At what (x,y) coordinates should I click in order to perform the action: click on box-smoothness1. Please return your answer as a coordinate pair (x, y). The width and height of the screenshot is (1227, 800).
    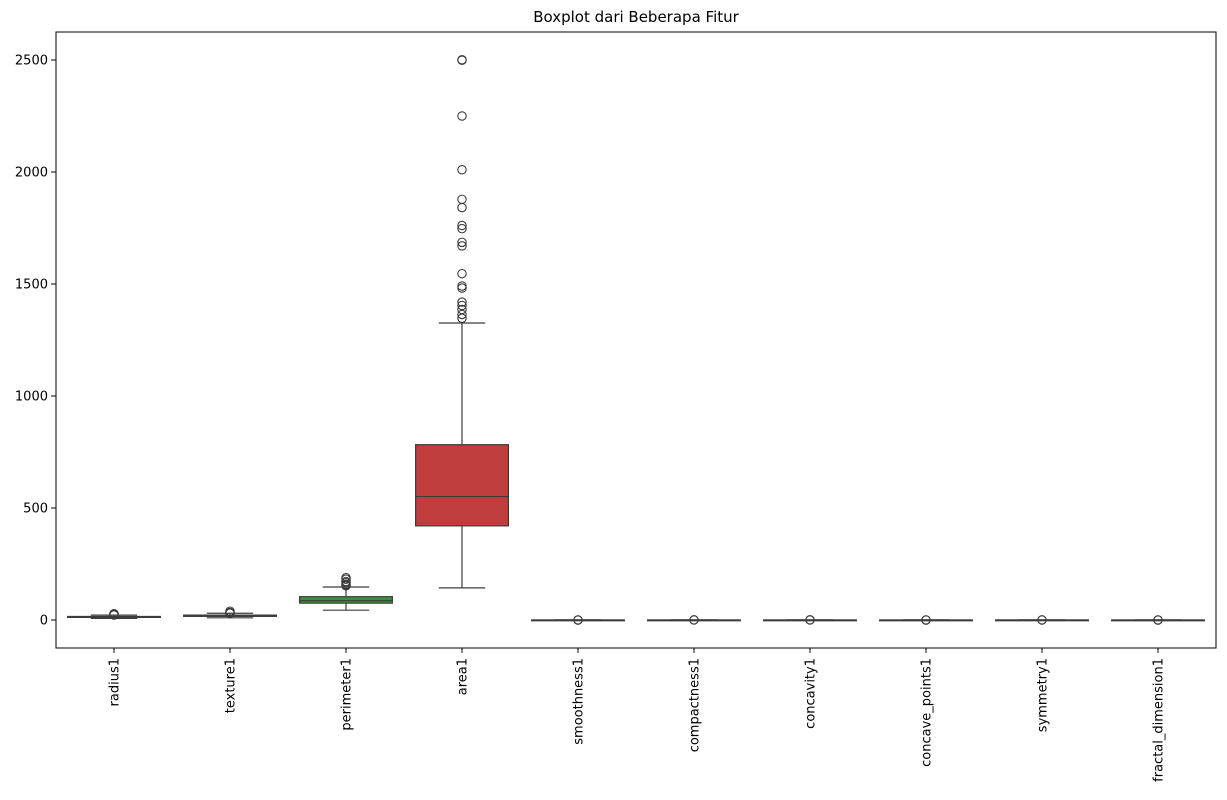
    Looking at the image, I should click on (577, 620).